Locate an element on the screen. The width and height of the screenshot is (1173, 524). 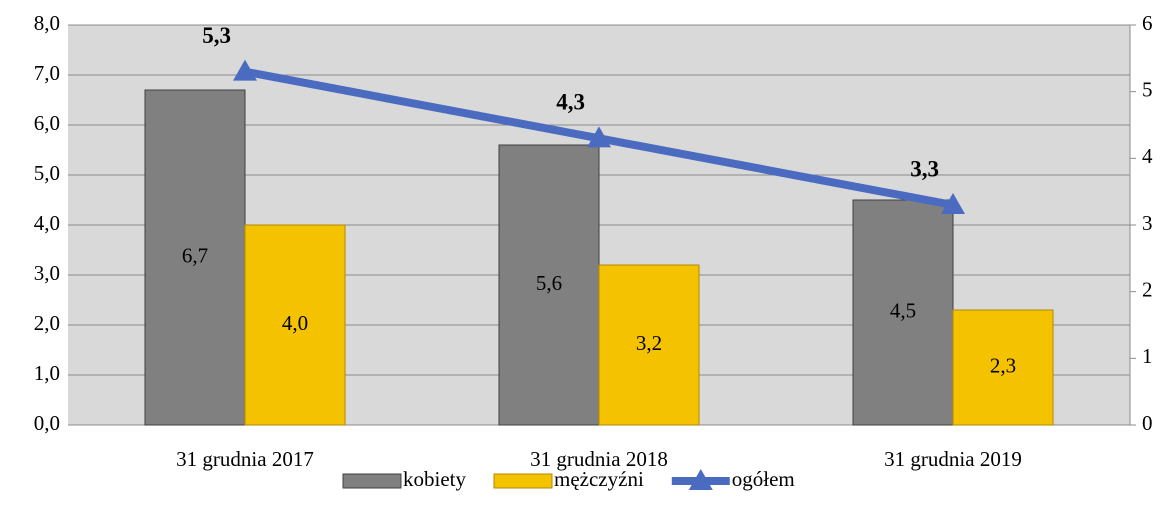
data-label: 4,3 is located at coordinates (570, 102).